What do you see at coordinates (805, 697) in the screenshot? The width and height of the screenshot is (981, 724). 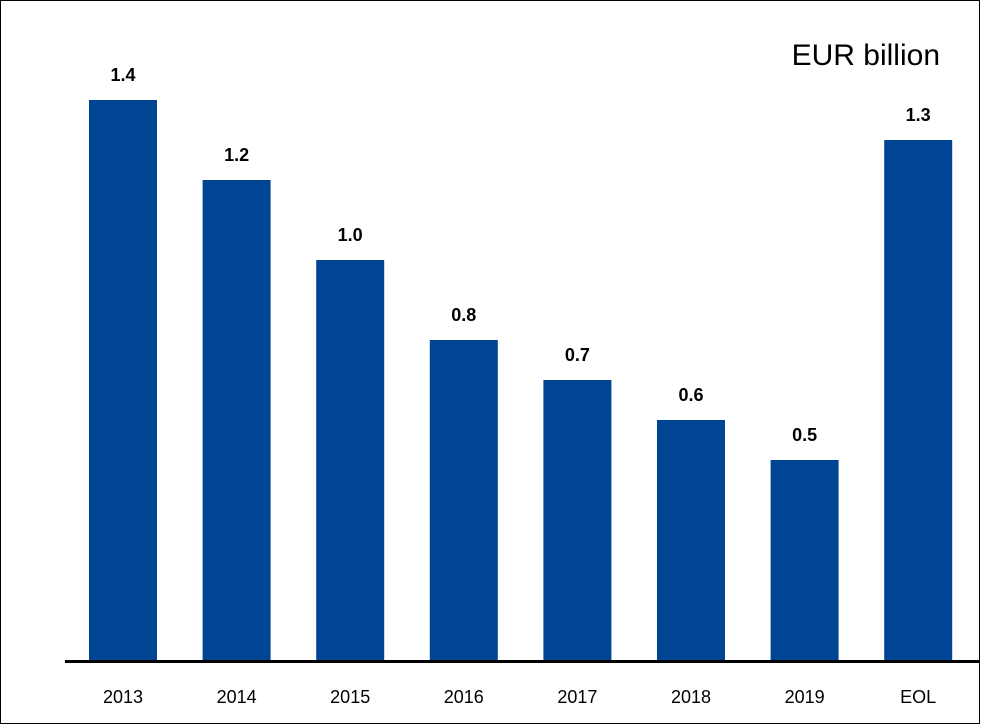 I see `x-tick-label: 2019` at bounding box center [805, 697].